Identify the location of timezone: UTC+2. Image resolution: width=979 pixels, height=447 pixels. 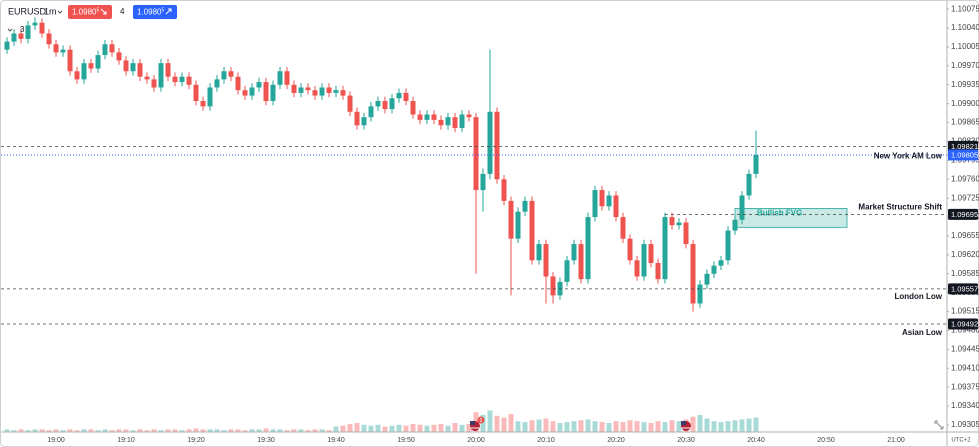
(961, 441).